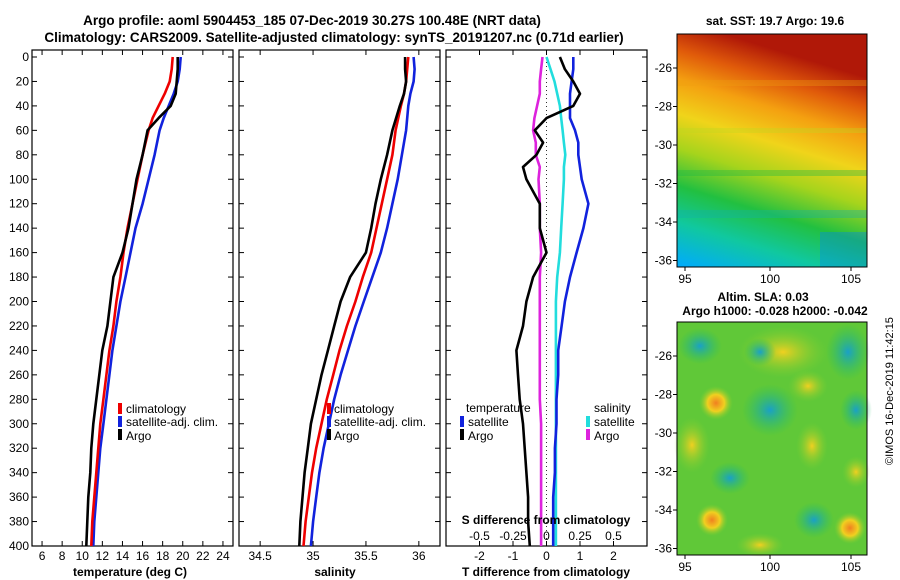  What do you see at coordinates (19, 326) in the screenshot?
I see `depth-tick-label: 220` at bounding box center [19, 326].